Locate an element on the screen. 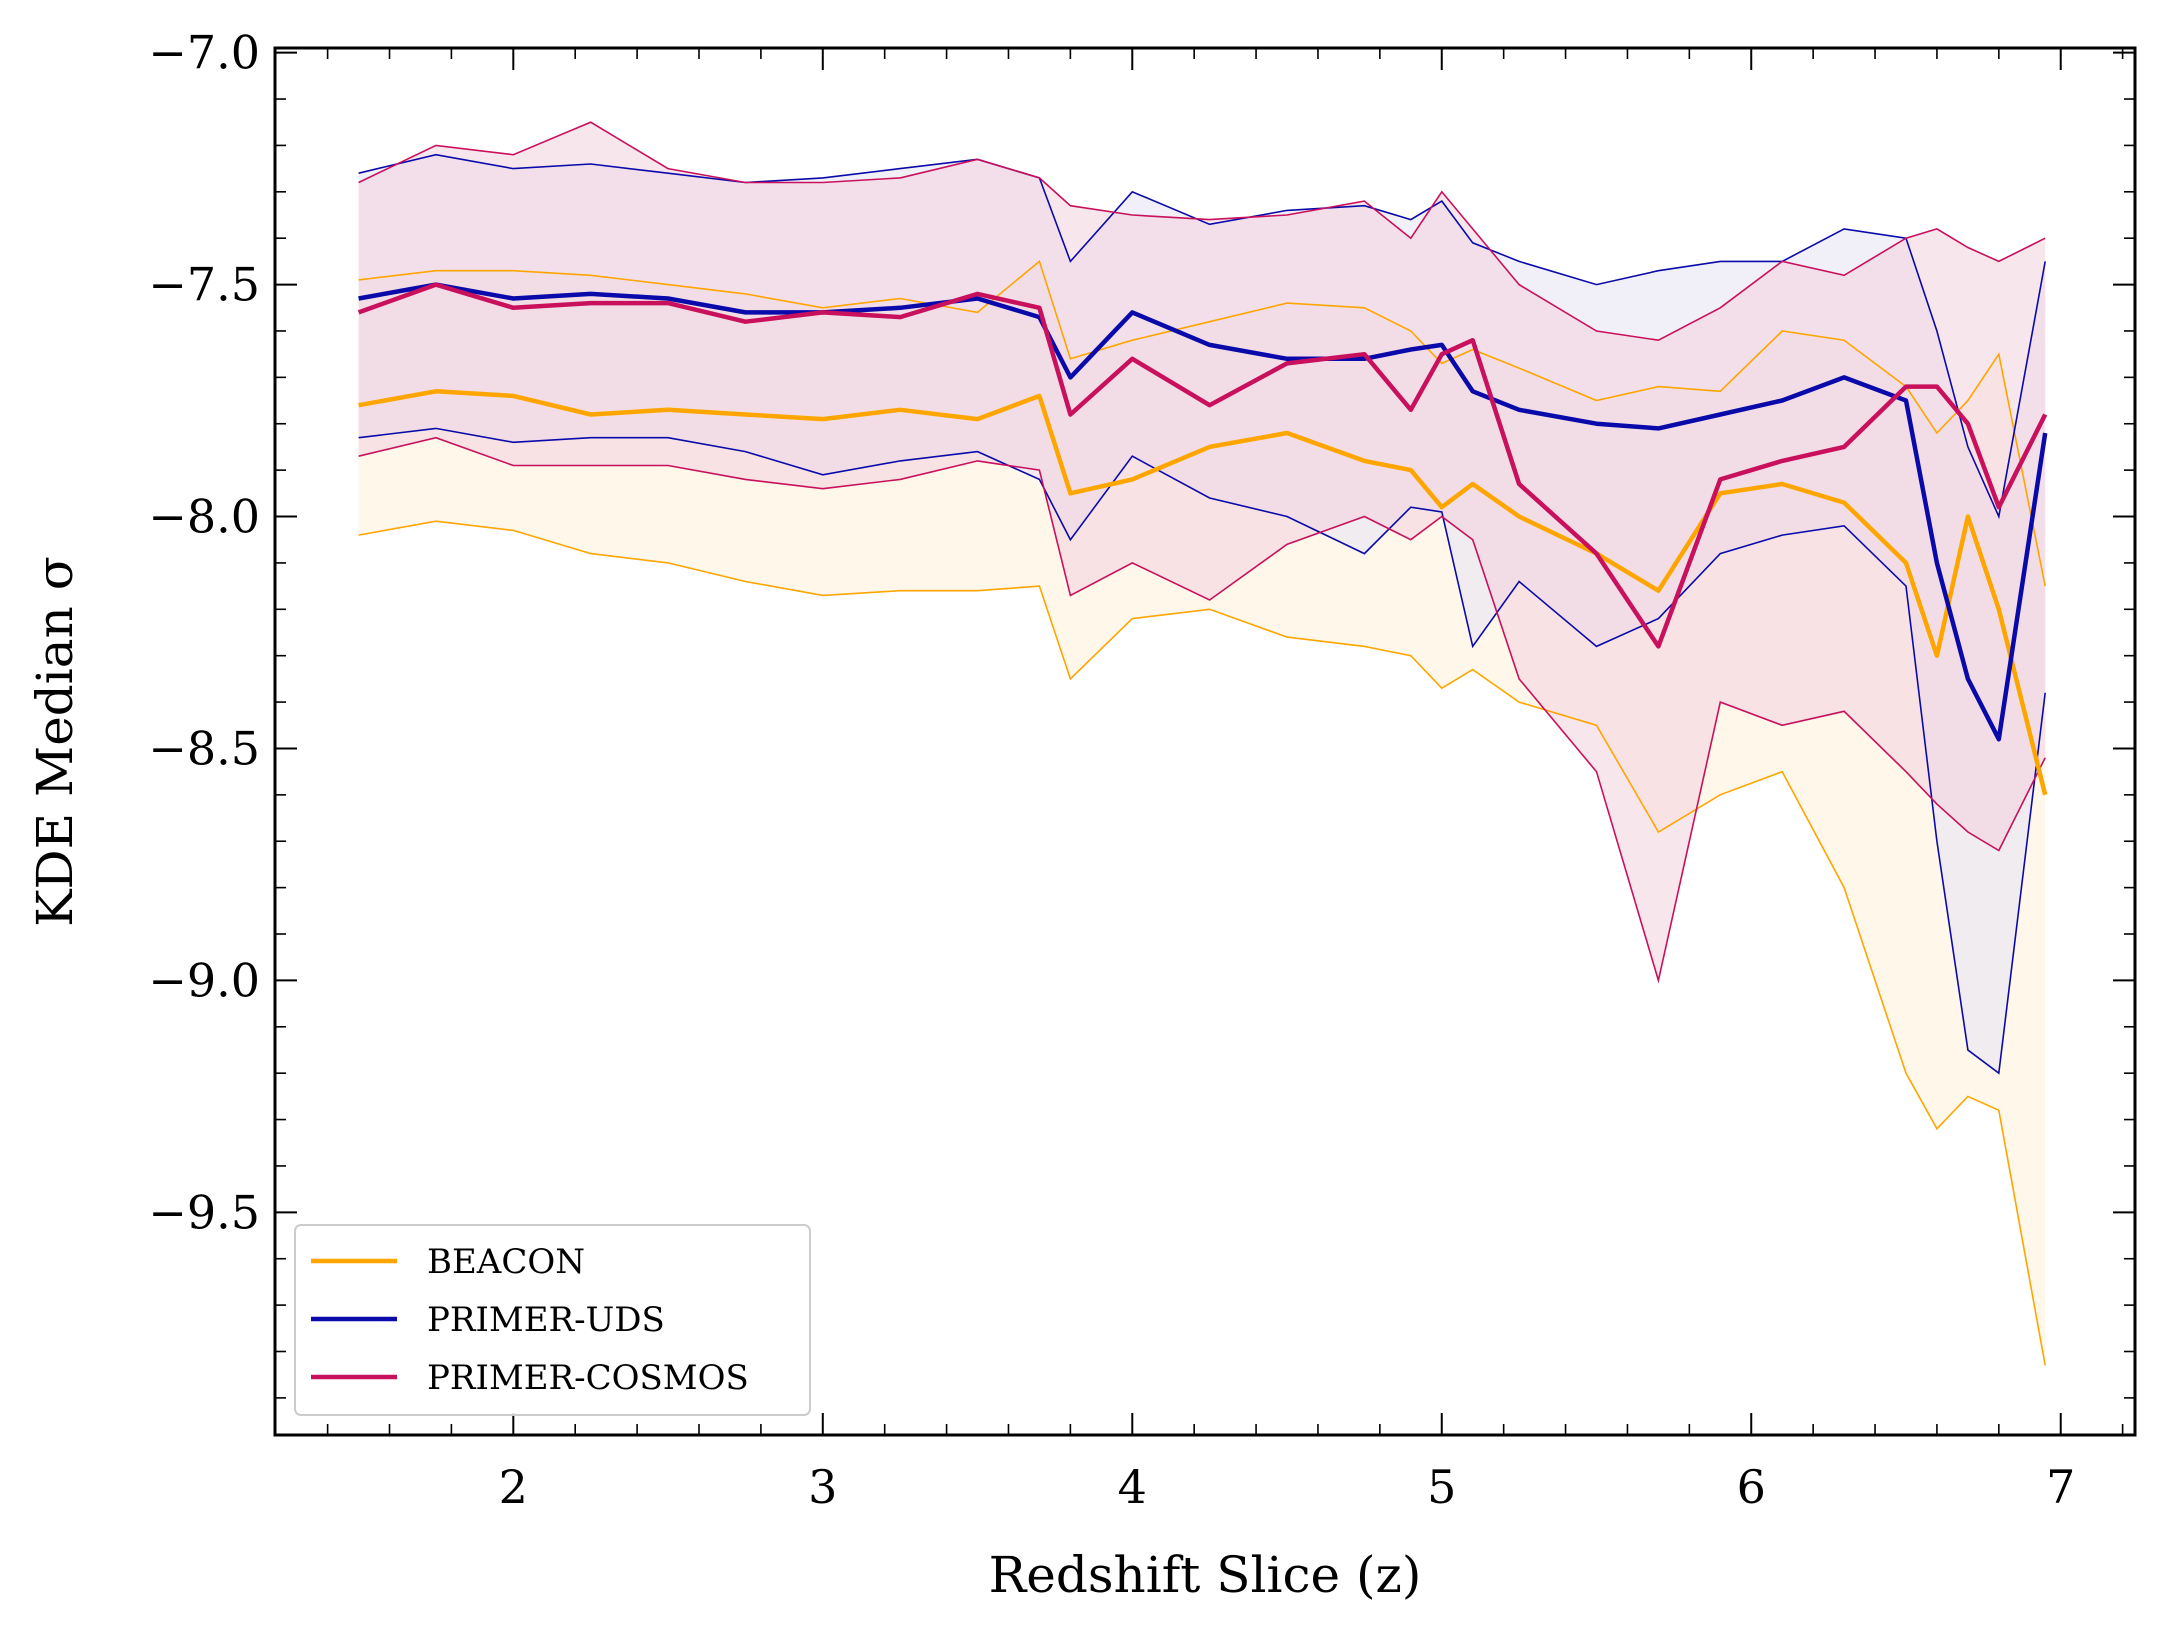  y-tick-label: −7.0 is located at coordinates (204, 53).